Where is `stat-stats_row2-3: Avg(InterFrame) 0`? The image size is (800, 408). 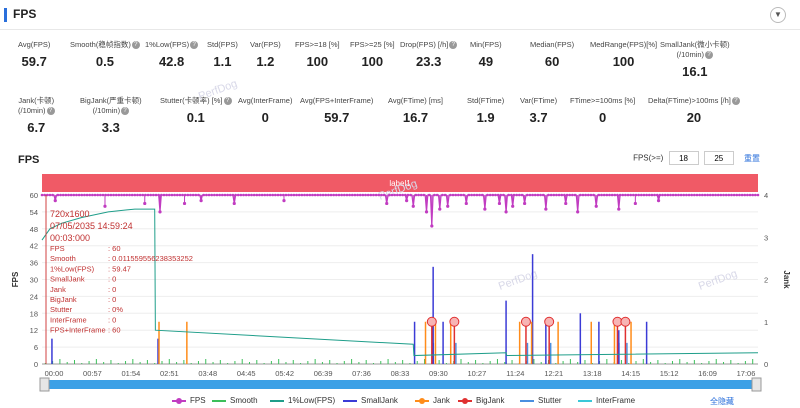
stat-stats_row2-3: Avg(InterFrame) 0 is located at coordinates (265, 110).